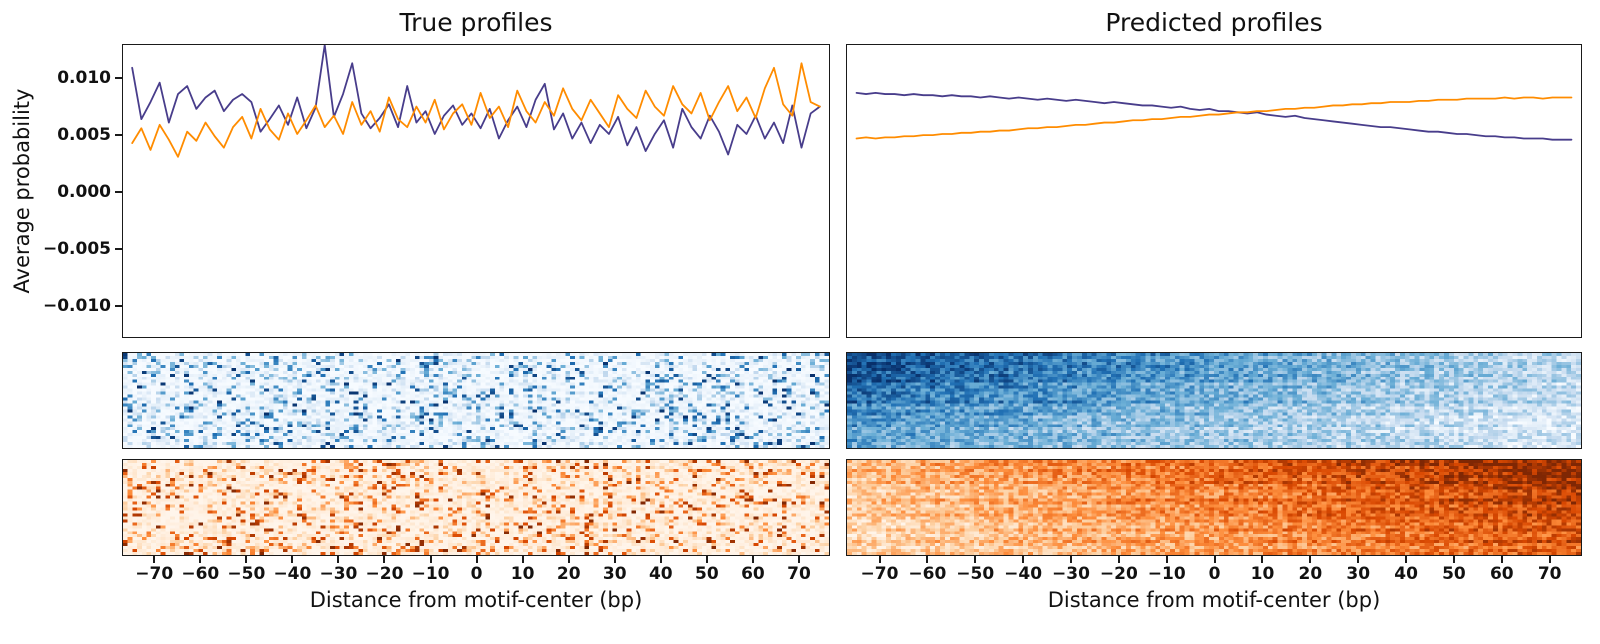 This screenshot has height=644, width=1600. Describe the element at coordinates (476, 507) in the screenshot. I see `true-orange-heatmap-canvas` at that location.